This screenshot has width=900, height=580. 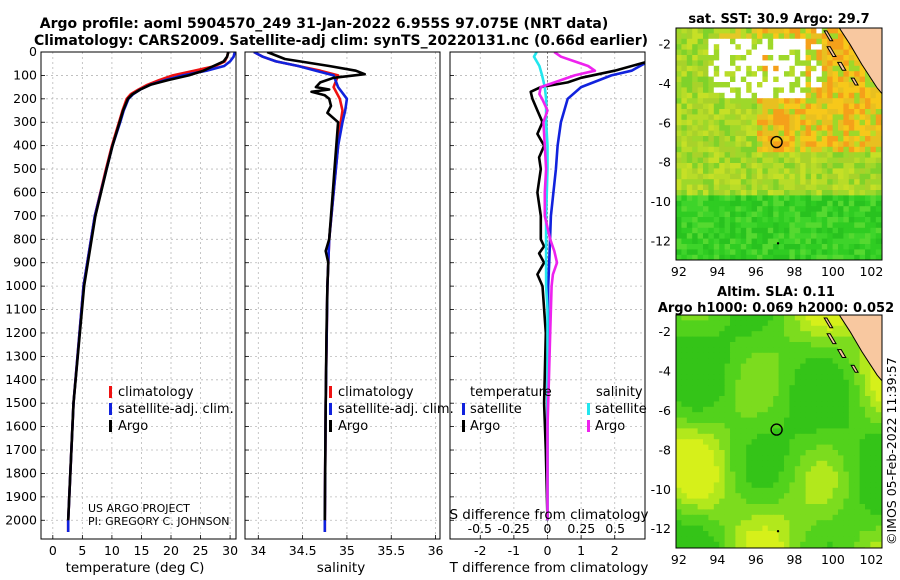 I want to click on x-tick-label: 10, so click(x=112, y=550).